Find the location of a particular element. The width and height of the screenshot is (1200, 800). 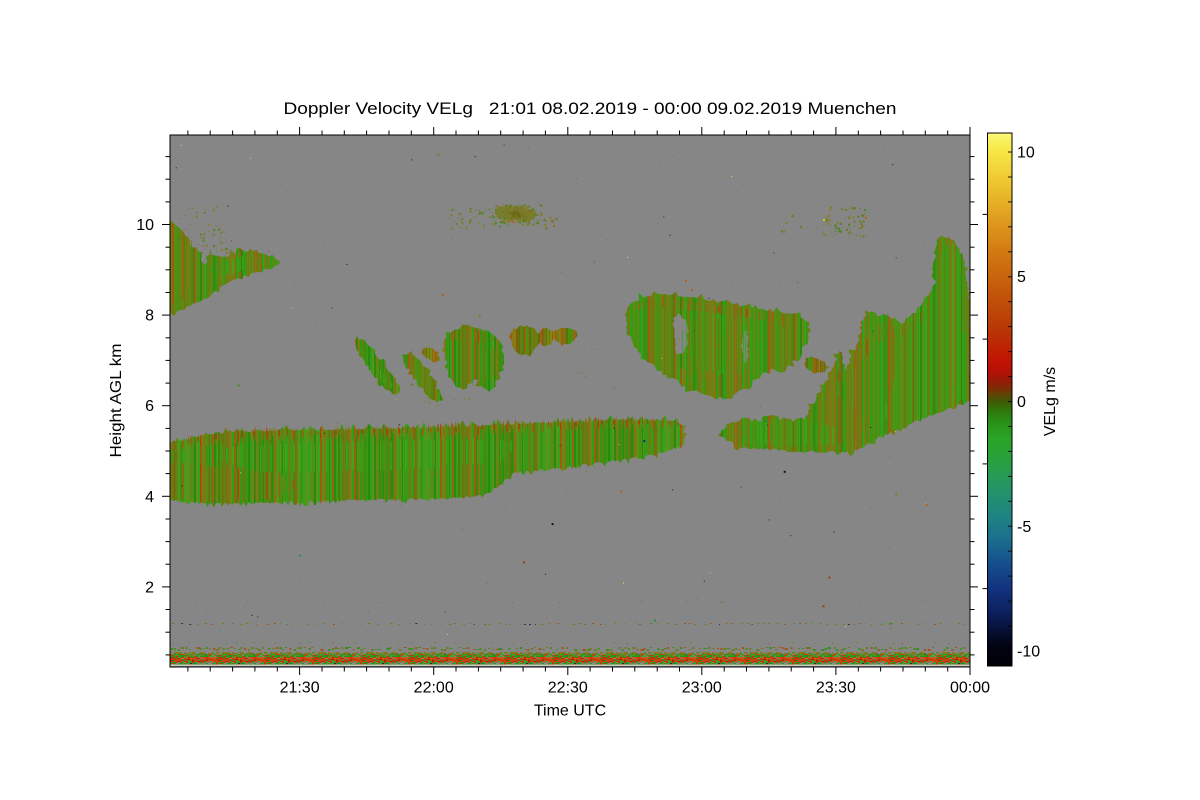

svg-text: 0 is located at coordinates (1021, 402).